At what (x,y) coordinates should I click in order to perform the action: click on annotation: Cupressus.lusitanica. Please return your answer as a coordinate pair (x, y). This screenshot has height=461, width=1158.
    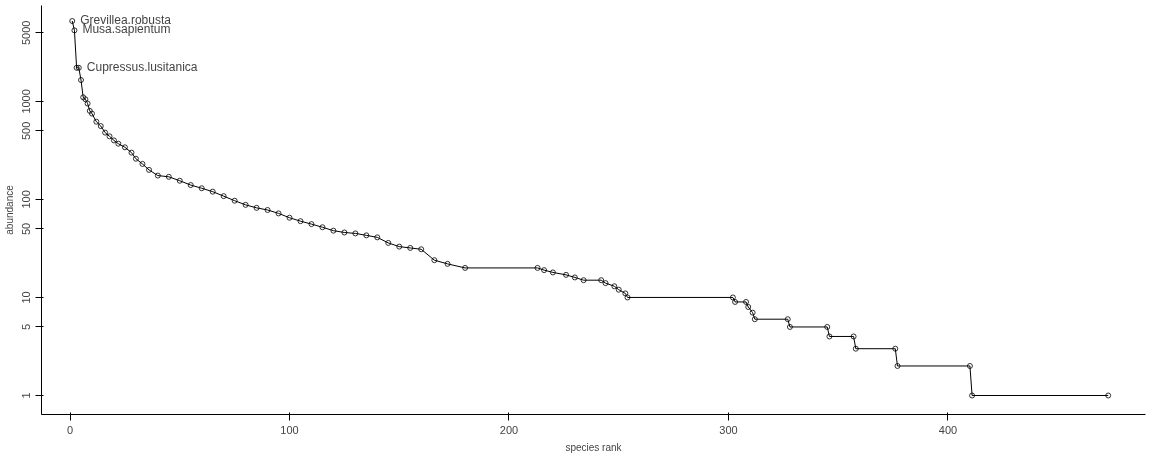
    Looking at the image, I should click on (142, 66).